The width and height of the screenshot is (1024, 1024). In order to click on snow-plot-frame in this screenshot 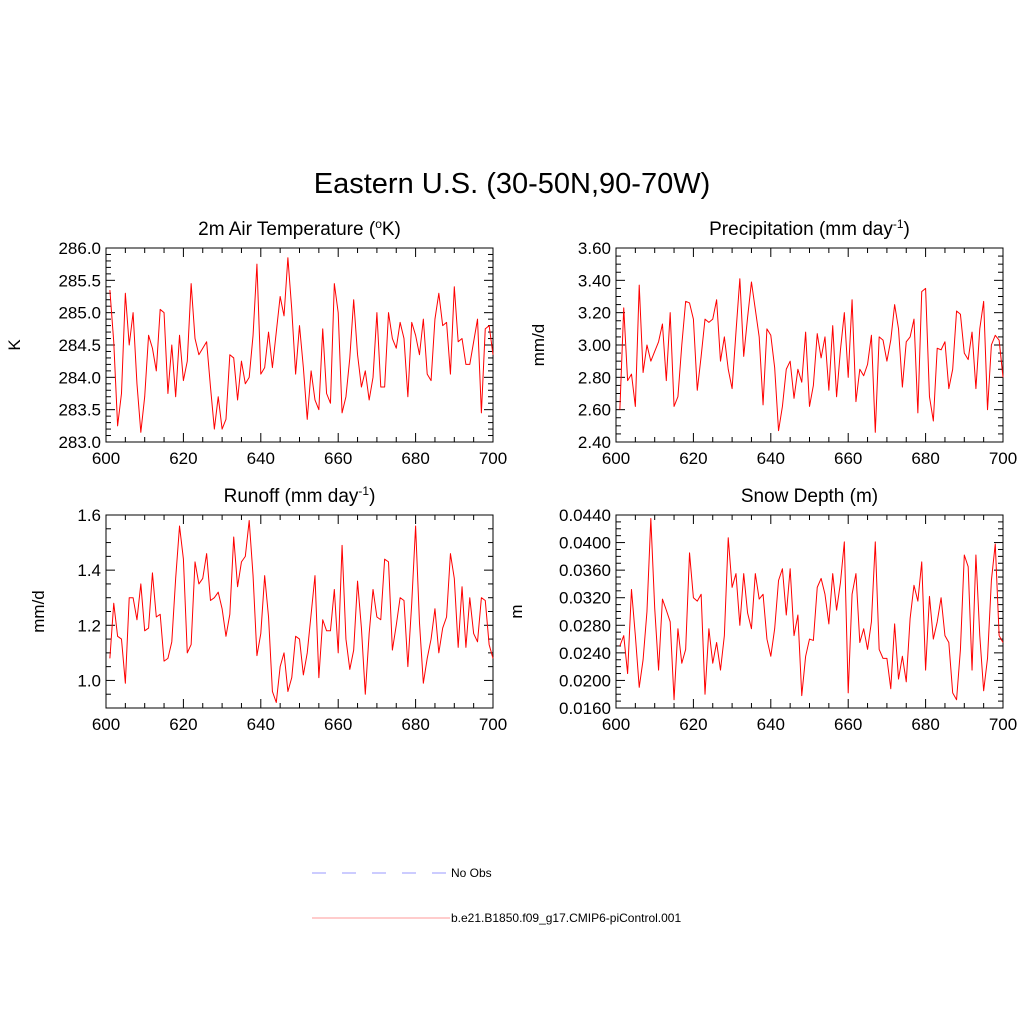, I will do `click(809, 611)`.